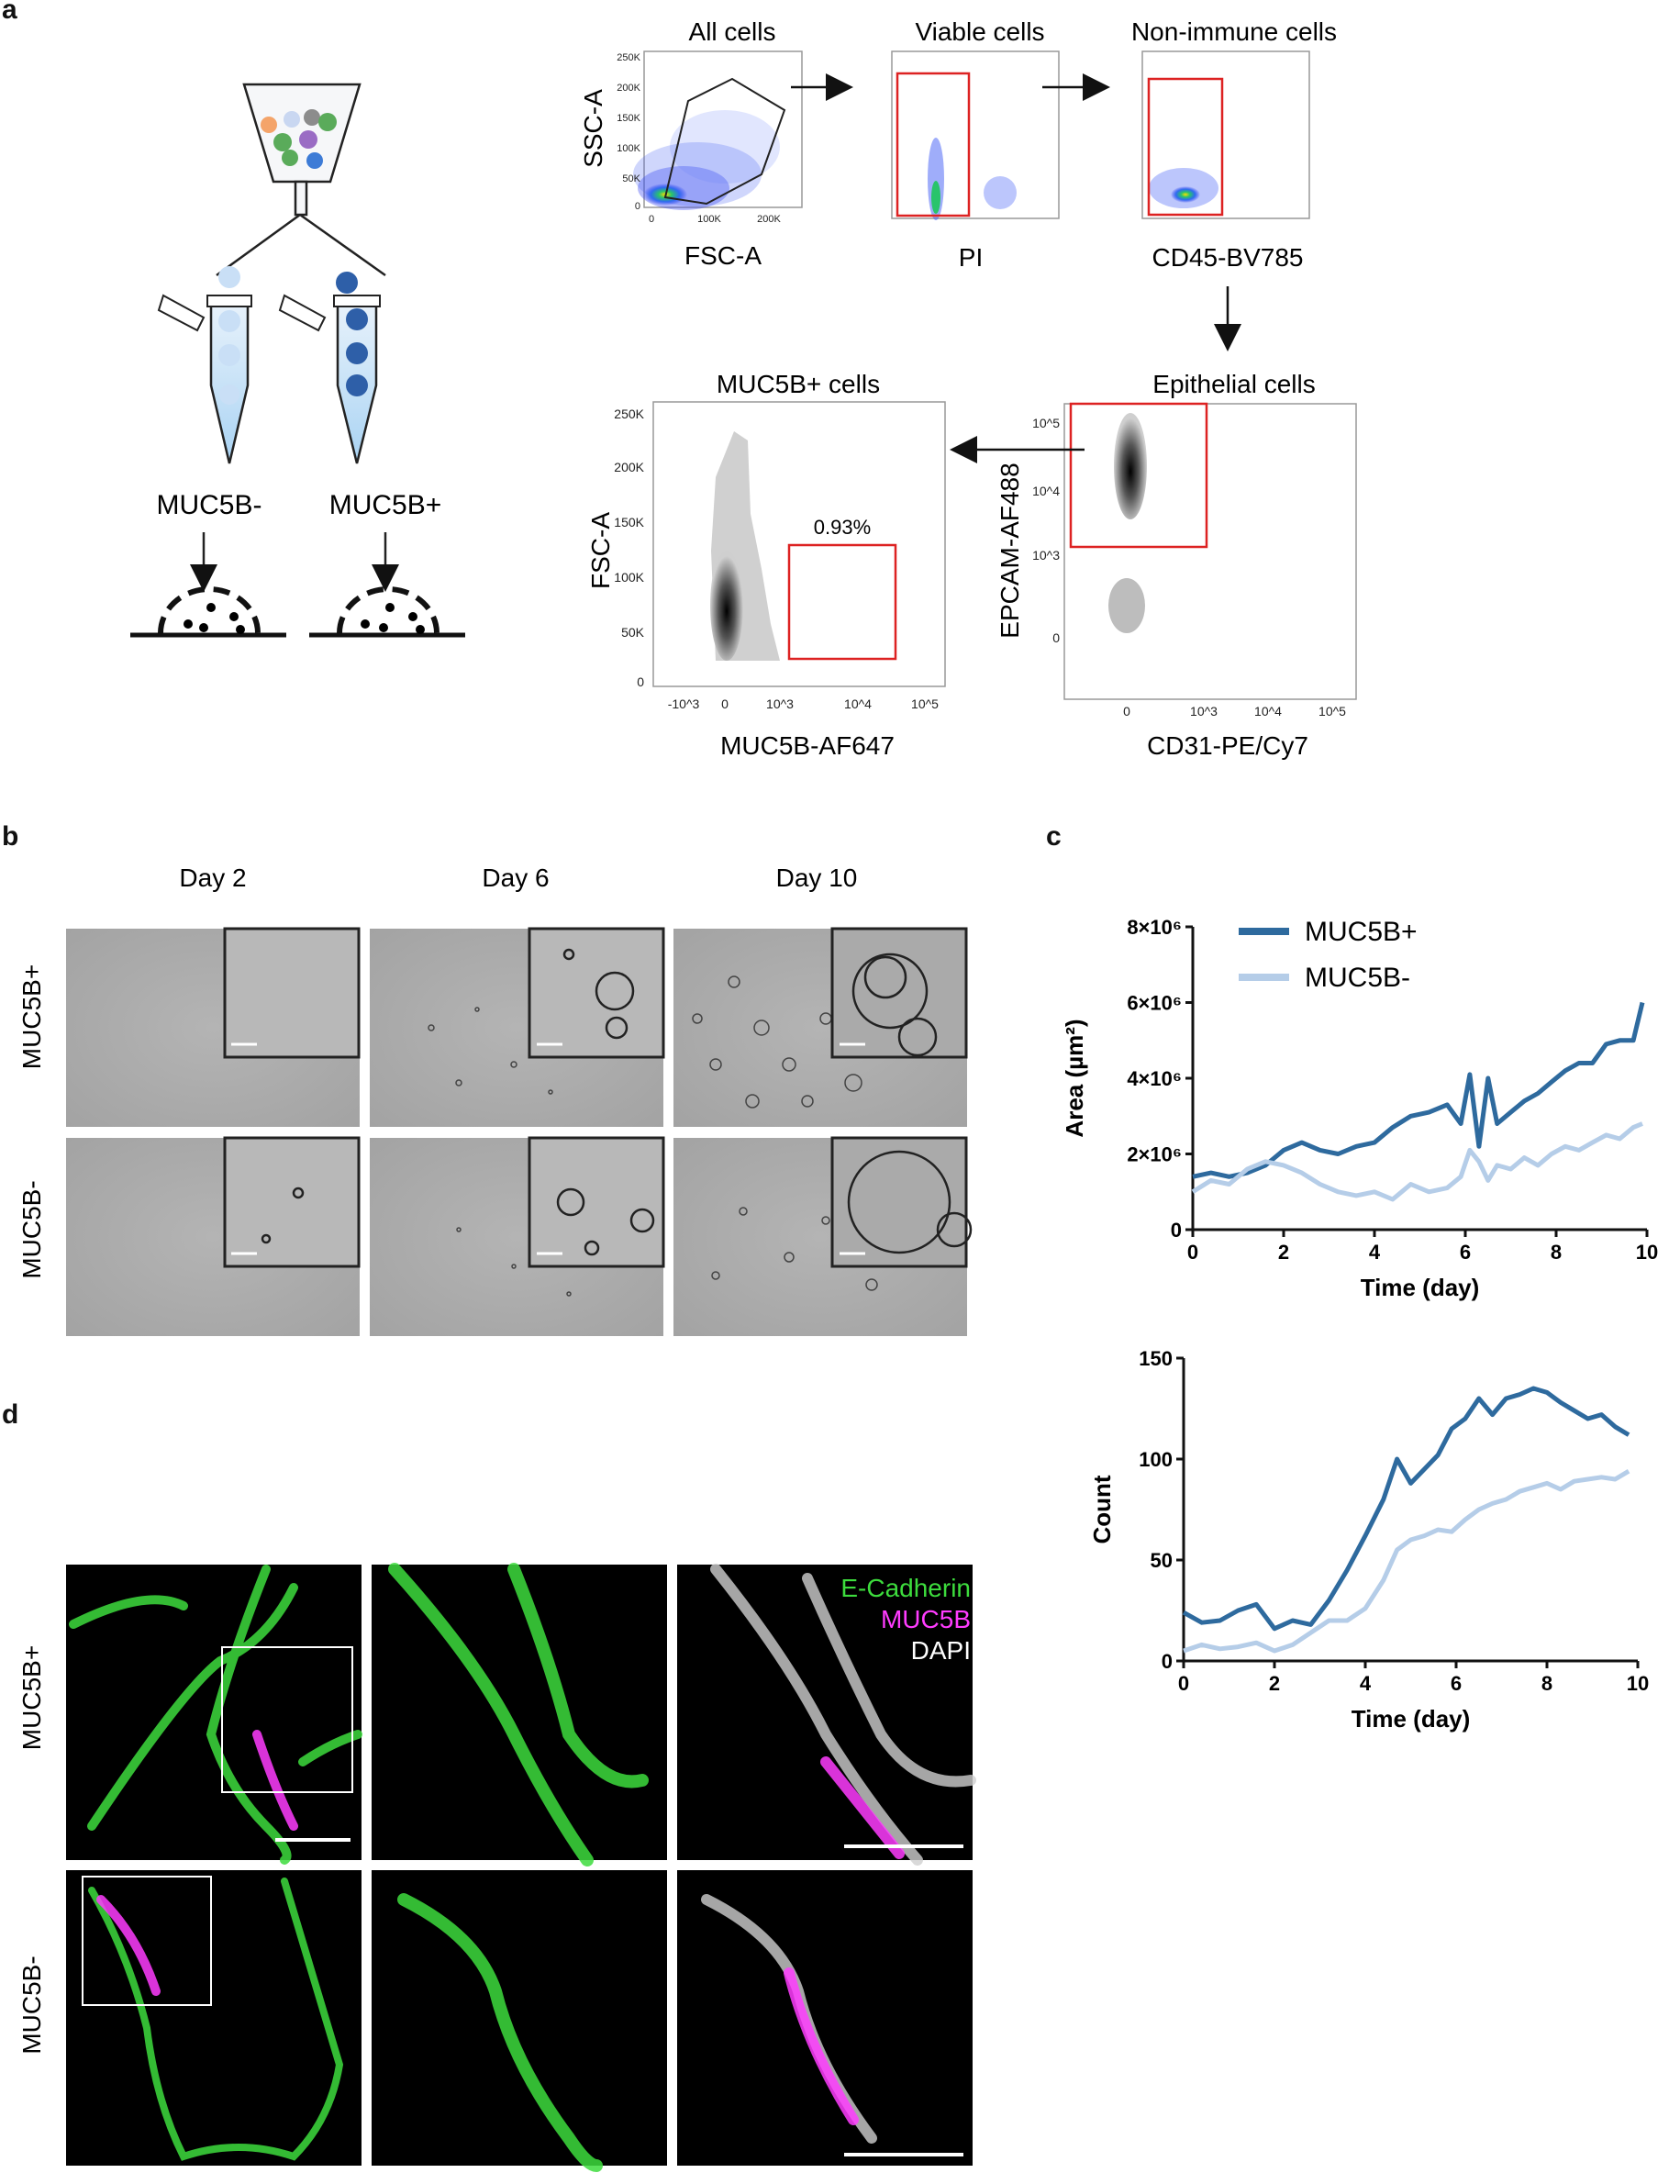 This screenshot has width=1680, height=2184. Describe the element at coordinates (1046, 530) in the screenshot. I see `gate4-yticks: 10^5 10^4 10^3 0` at that location.